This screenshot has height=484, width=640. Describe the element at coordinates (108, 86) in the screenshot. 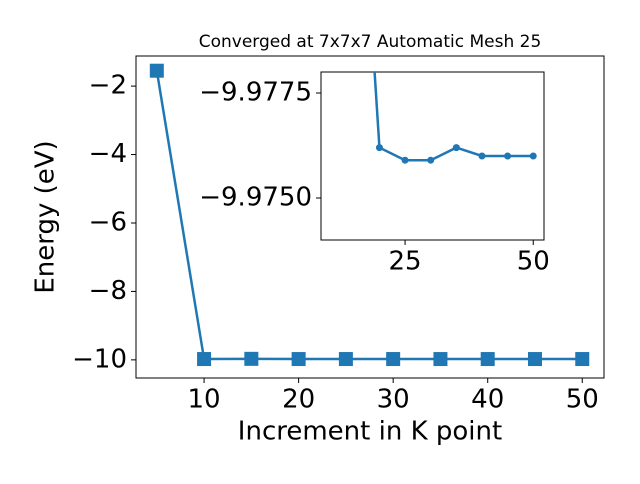

I see `y-tick-label: −2` at that location.